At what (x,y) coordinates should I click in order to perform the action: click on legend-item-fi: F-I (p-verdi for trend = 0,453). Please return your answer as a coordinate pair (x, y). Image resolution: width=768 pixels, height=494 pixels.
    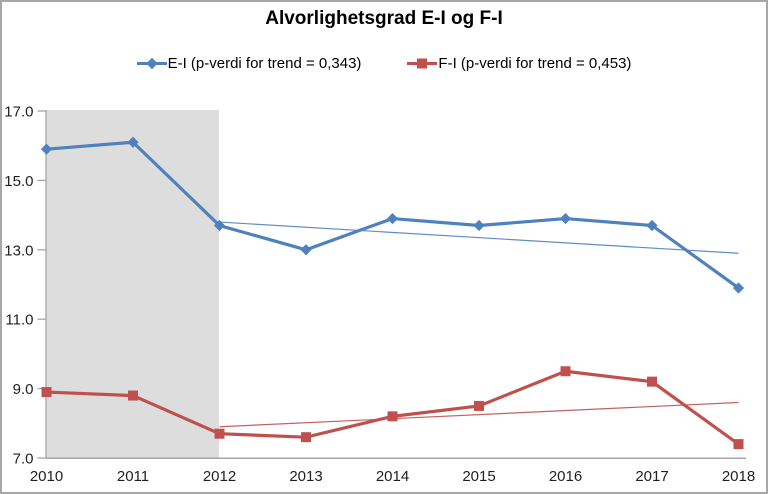
    Looking at the image, I should click on (519, 63).